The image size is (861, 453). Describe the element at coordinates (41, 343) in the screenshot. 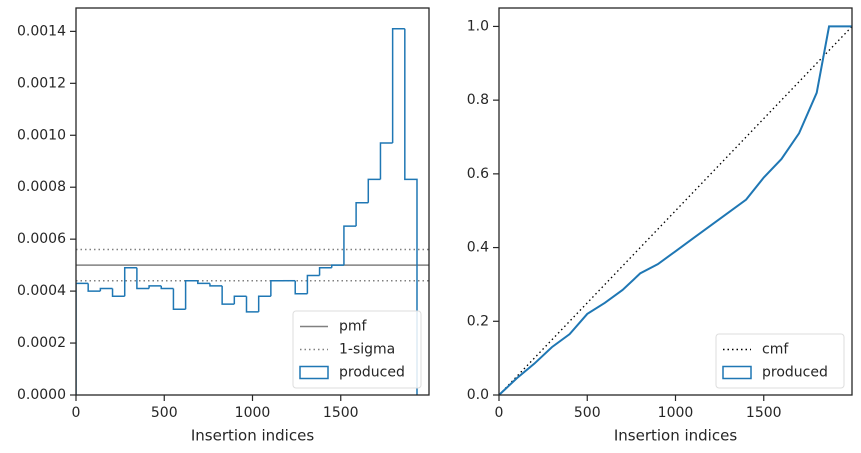

I see `y-tick-label: 0.0002` at that location.